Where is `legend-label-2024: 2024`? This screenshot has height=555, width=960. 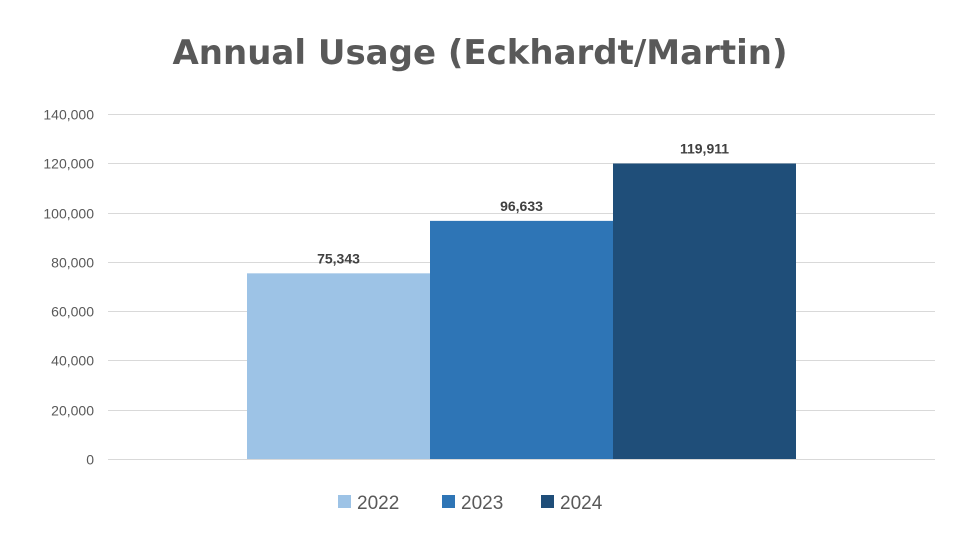
legend-label-2024: 2024 is located at coordinates (581, 503).